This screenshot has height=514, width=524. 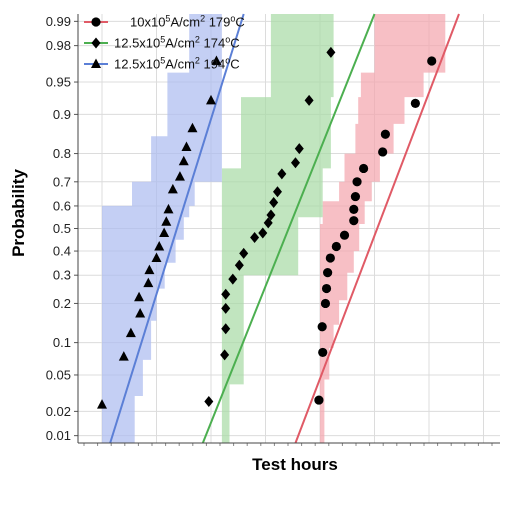 I want to click on legend-marker-triangle, so click(x=96, y=63).